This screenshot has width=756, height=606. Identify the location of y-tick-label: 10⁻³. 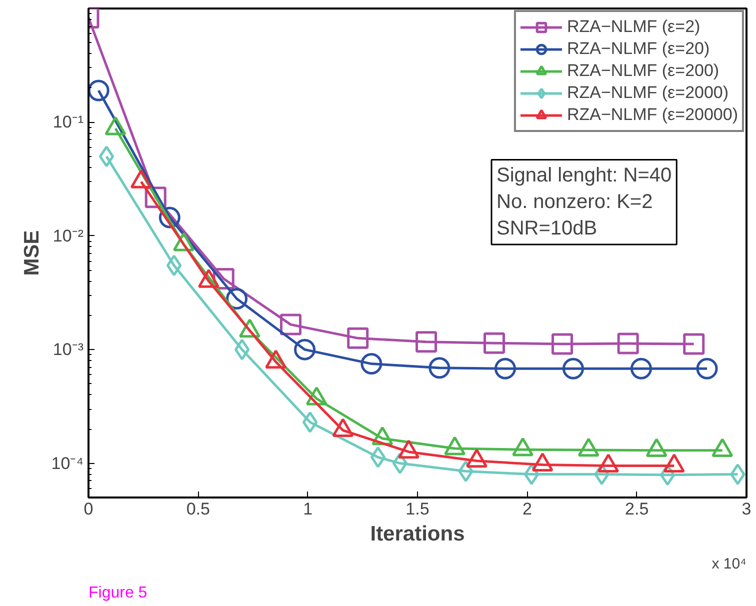
(68, 350).